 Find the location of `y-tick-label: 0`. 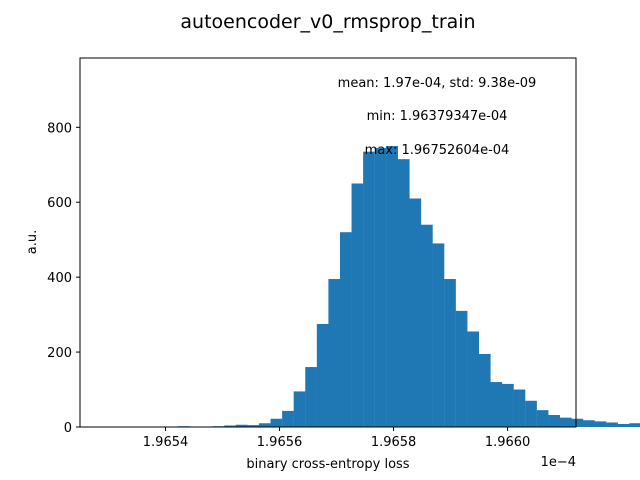

y-tick-label: 0 is located at coordinates (68, 428).